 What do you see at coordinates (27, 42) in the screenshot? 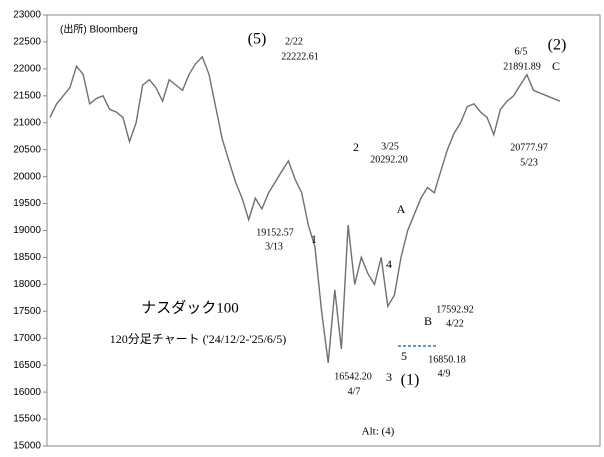
I see `y-tick-label: 22500` at bounding box center [27, 42].